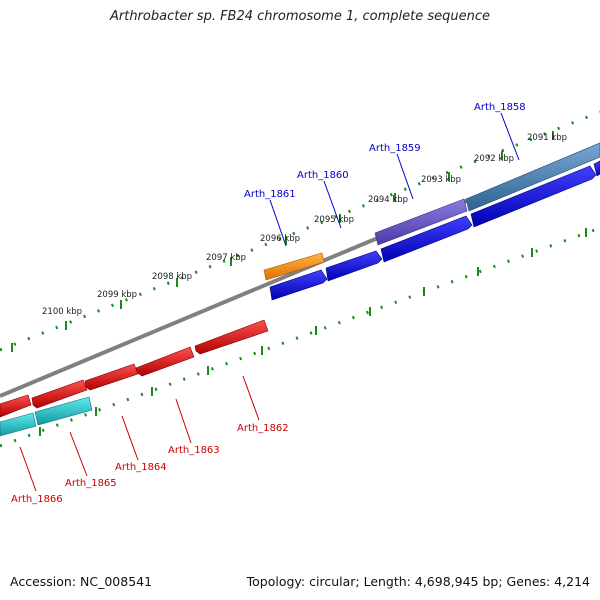  I want to click on purple-feature, so click(421, 222).